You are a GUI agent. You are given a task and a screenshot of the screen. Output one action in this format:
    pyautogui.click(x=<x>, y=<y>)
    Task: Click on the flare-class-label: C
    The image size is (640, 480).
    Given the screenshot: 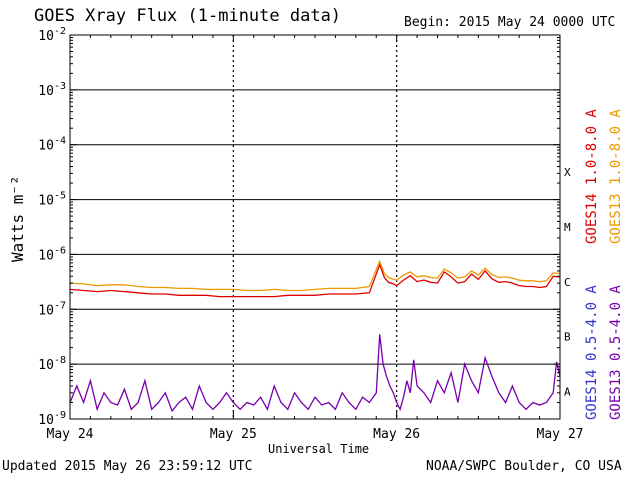 What is the action you would take?
    pyautogui.click(x=567, y=282)
    